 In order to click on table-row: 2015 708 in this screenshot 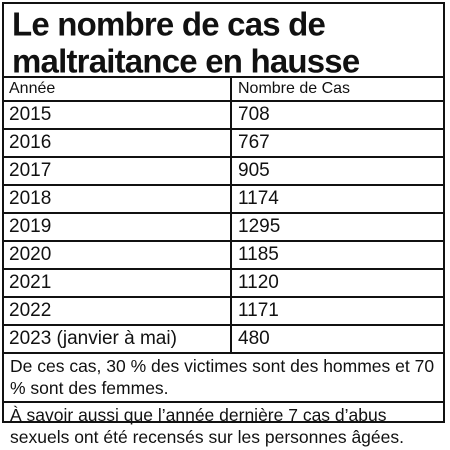, I will do `click(223, 116)`.